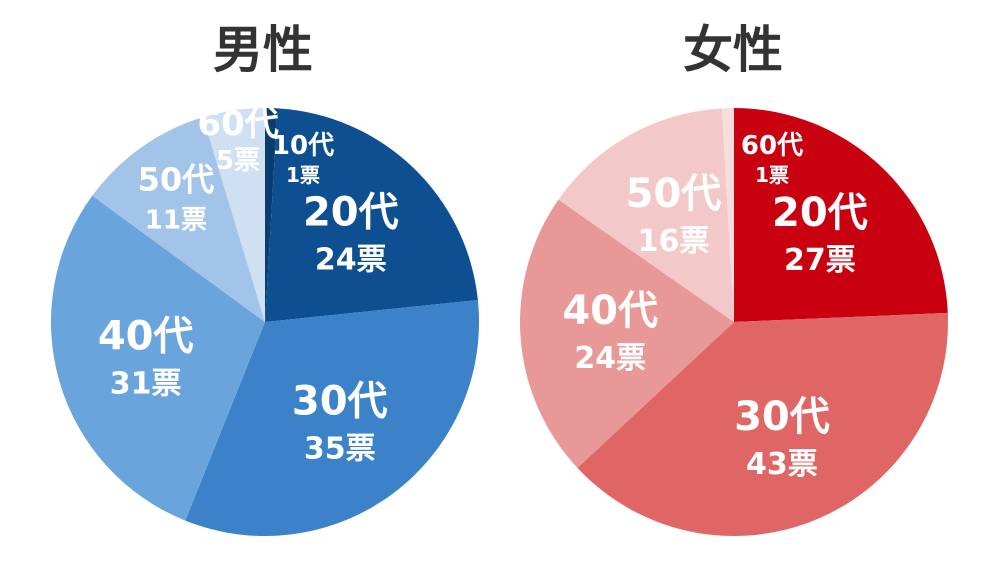 The height and width of the screenshot is (563, 1000). Describe the element at coordinates (674, 241) in the screenshot. I see `female-slice-3-value-label: 16票` at that location.